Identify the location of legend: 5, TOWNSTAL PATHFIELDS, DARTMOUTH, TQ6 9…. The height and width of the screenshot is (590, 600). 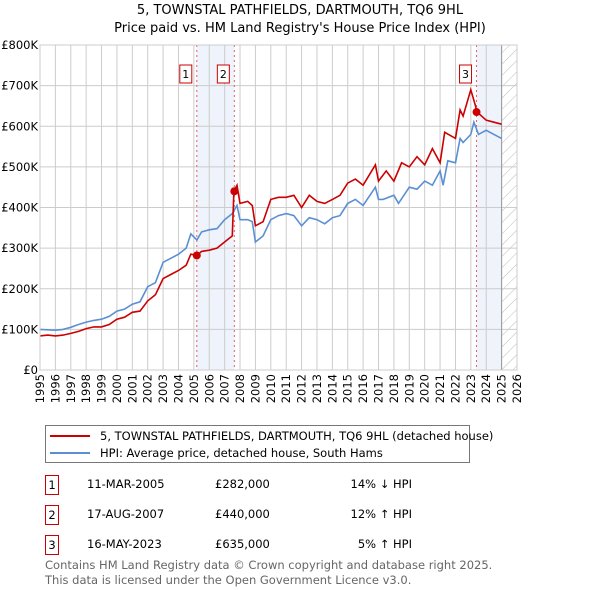
(269, 444).